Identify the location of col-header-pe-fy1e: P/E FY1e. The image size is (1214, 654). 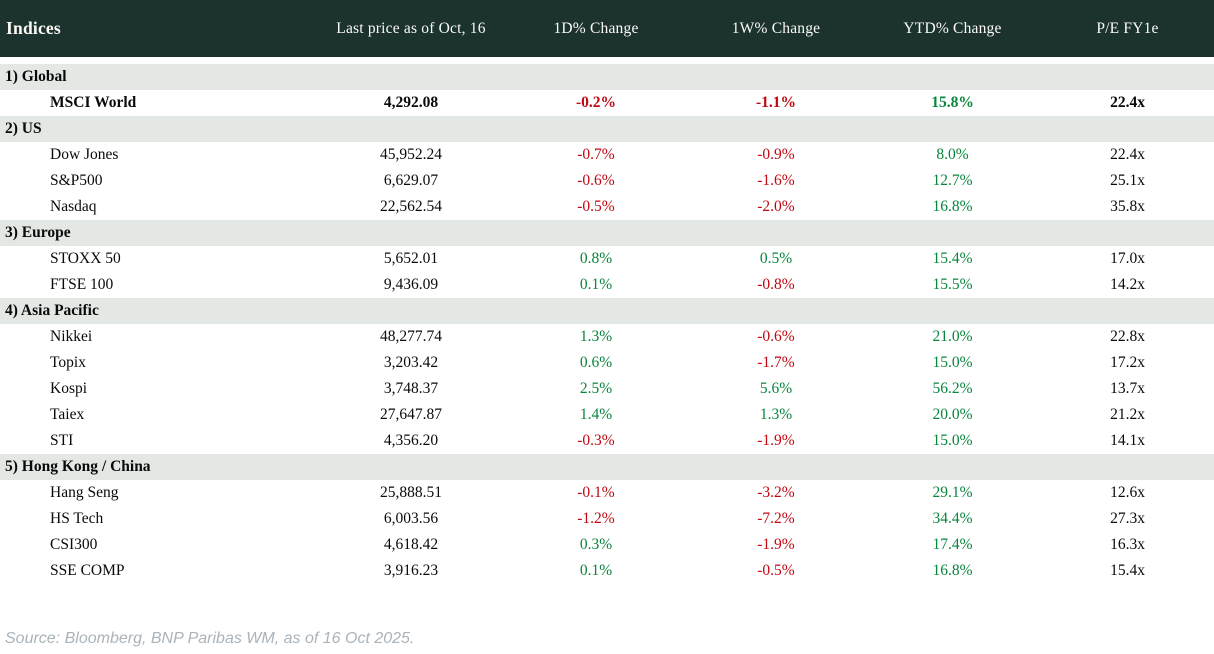
(1127, 28).